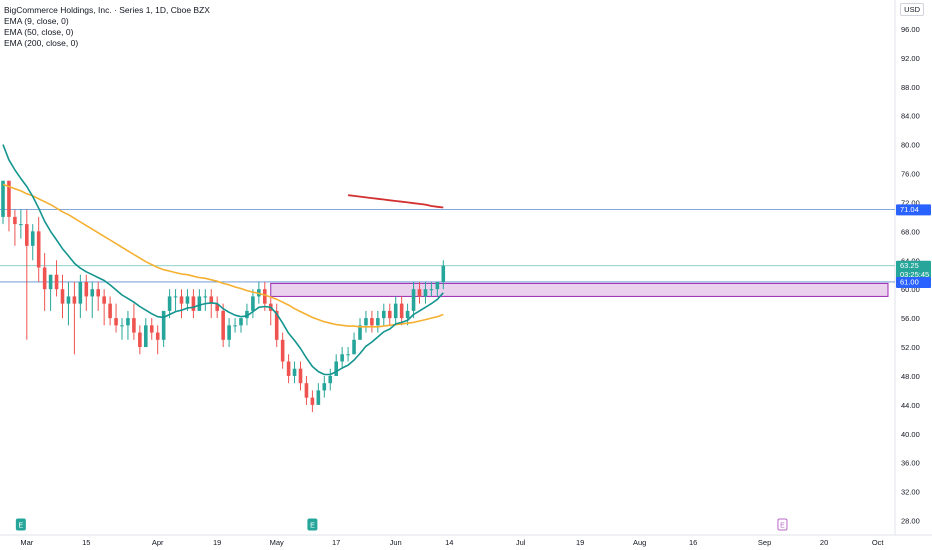  I want to click on y-tick-label: 52.00, so click(910, 347).